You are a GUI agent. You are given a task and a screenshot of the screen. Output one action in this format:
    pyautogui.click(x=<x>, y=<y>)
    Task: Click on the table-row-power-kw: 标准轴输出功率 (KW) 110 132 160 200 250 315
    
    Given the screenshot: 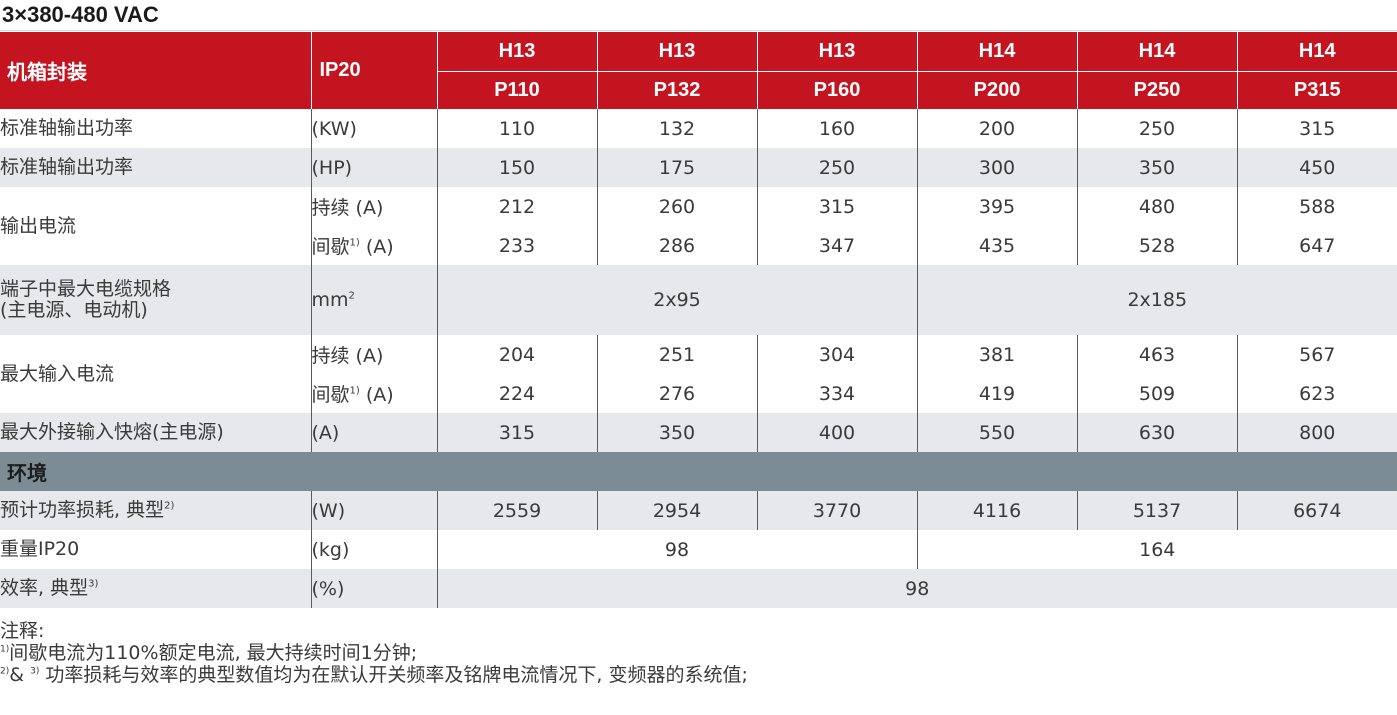 What is the action you would take?
    pyautogui.click(x=698, y=128)
    